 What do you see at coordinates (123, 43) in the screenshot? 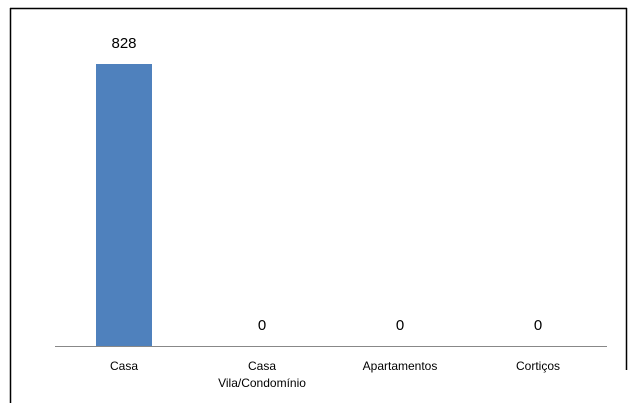
I see `data-label: 828` at bounding box center [123, 43].